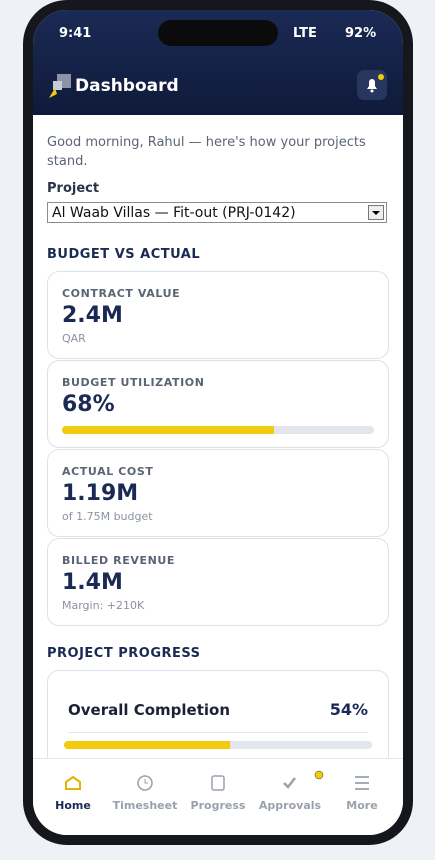  Describe the element at coordinates (174, 213) in the screenshot. I see `project-selected: Al Waab Villas — Fit-out (PRJ-0142)` at that location.